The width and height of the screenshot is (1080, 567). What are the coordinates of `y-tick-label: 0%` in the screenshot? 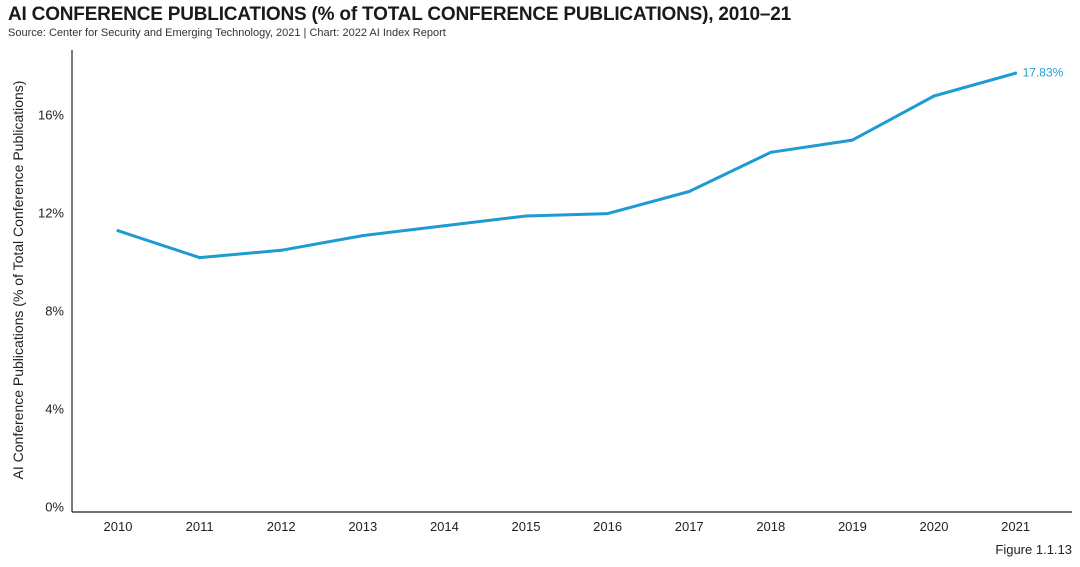 It's located at (54, 506).